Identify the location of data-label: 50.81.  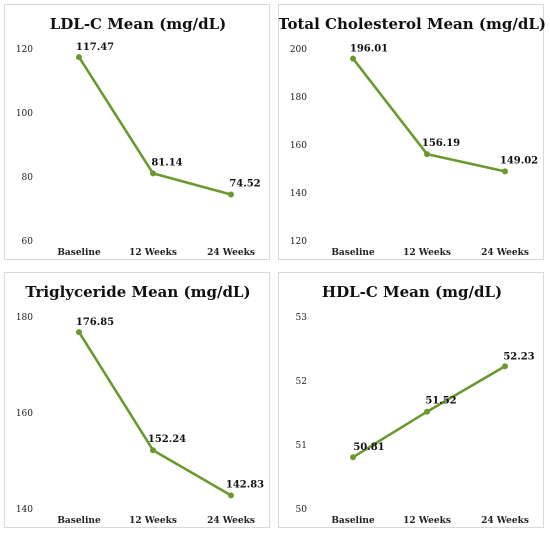
(368, 447).